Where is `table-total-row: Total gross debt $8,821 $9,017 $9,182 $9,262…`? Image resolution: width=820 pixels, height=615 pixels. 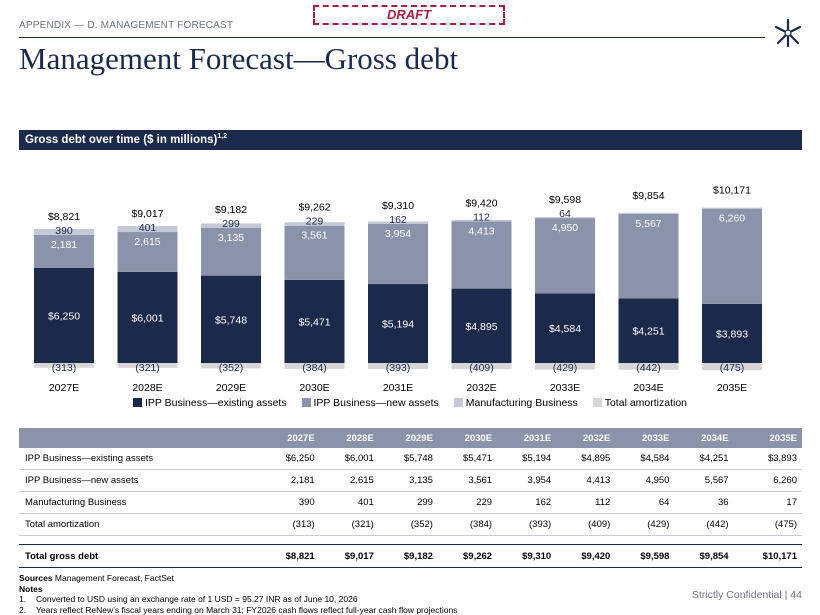
table-total-row: Total gross debt $8,821 $9,017 $9,182 $9,262… is located at coordinates (410, 556).